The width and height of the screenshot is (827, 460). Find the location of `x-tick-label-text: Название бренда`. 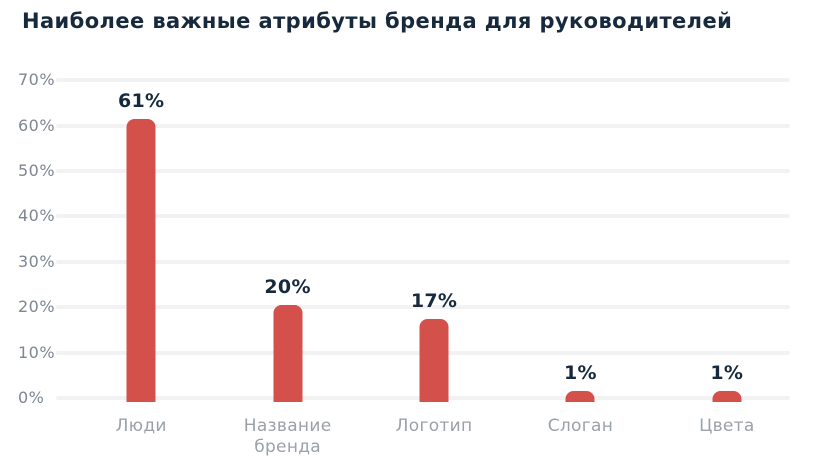

x-tick-label-text: Название бренда is located at coordinates (287, 436).